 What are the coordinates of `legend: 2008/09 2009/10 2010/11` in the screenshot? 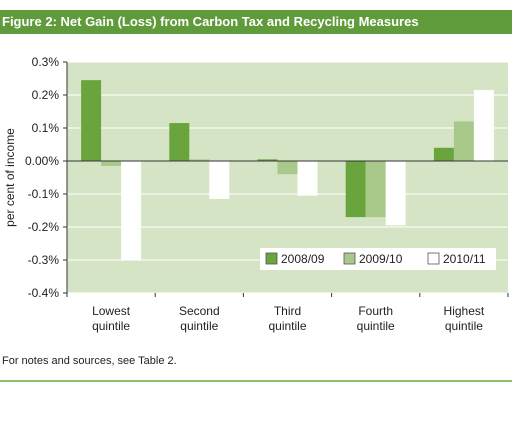 It's located at (378, 259).